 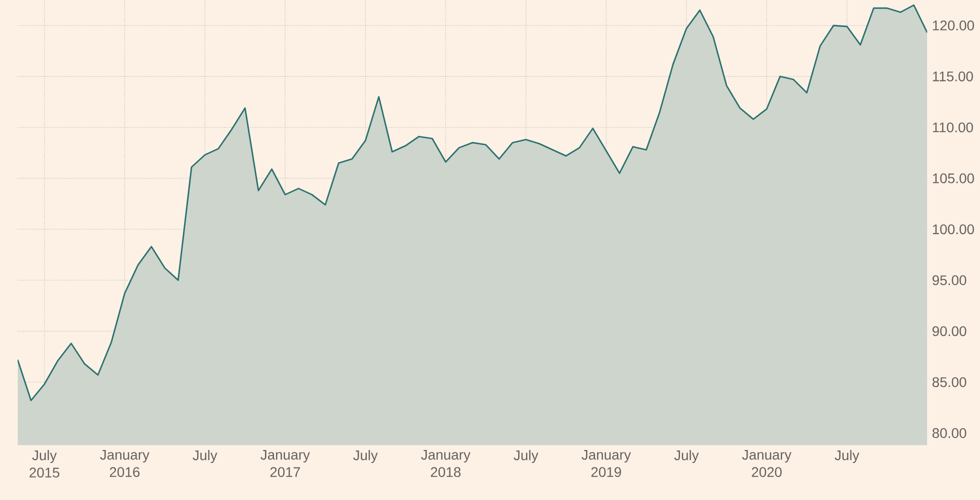 I want to click on x-tick-label: January 2020, so click(x=767, y=463).